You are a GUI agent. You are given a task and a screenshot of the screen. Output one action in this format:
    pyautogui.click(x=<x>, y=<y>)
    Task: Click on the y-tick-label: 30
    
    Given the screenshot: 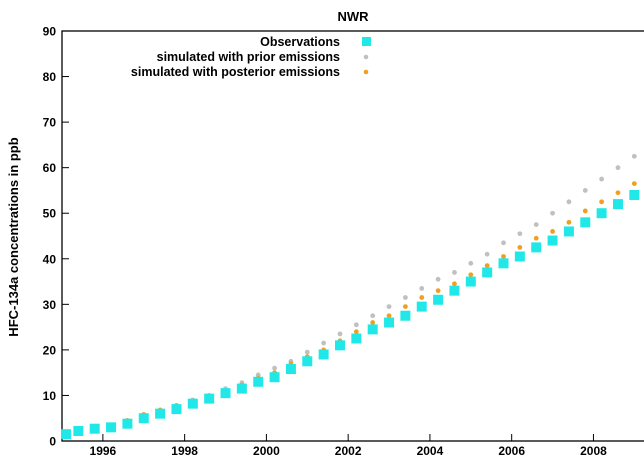 What is the action you would take?
    pyautogui.click(x=50, y=305)
    